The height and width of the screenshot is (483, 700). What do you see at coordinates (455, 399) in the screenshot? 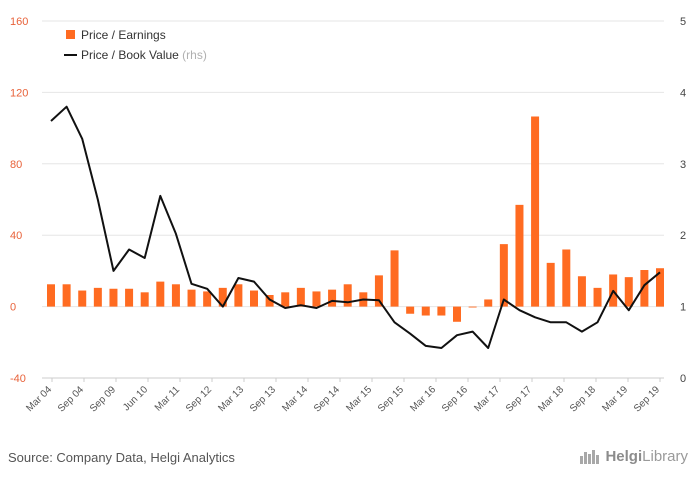
I see `x-tick-label: Sep 16` at bounding box center [455, 399].